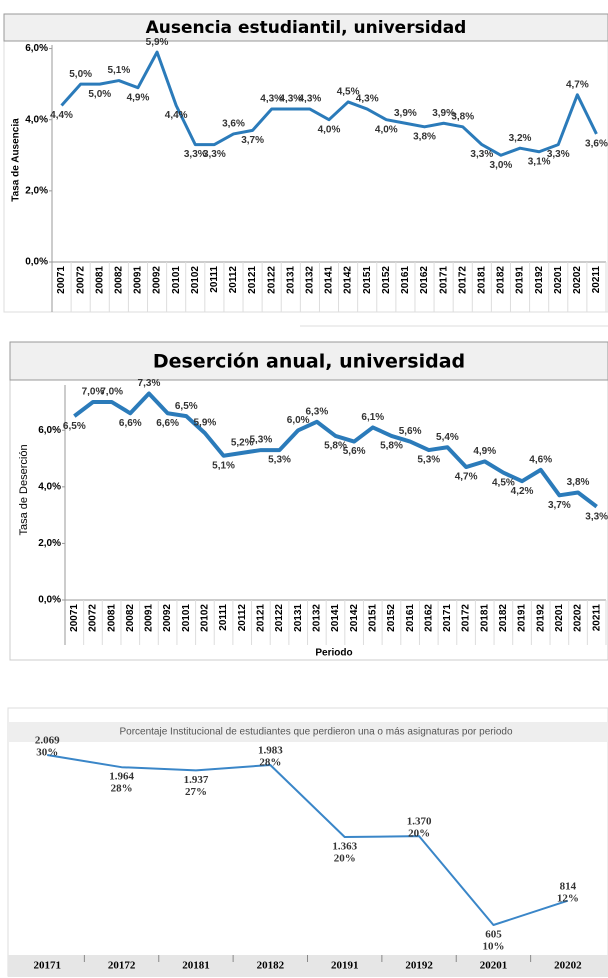  I want to click on x-tick-label: 20152, so click(386, 280).